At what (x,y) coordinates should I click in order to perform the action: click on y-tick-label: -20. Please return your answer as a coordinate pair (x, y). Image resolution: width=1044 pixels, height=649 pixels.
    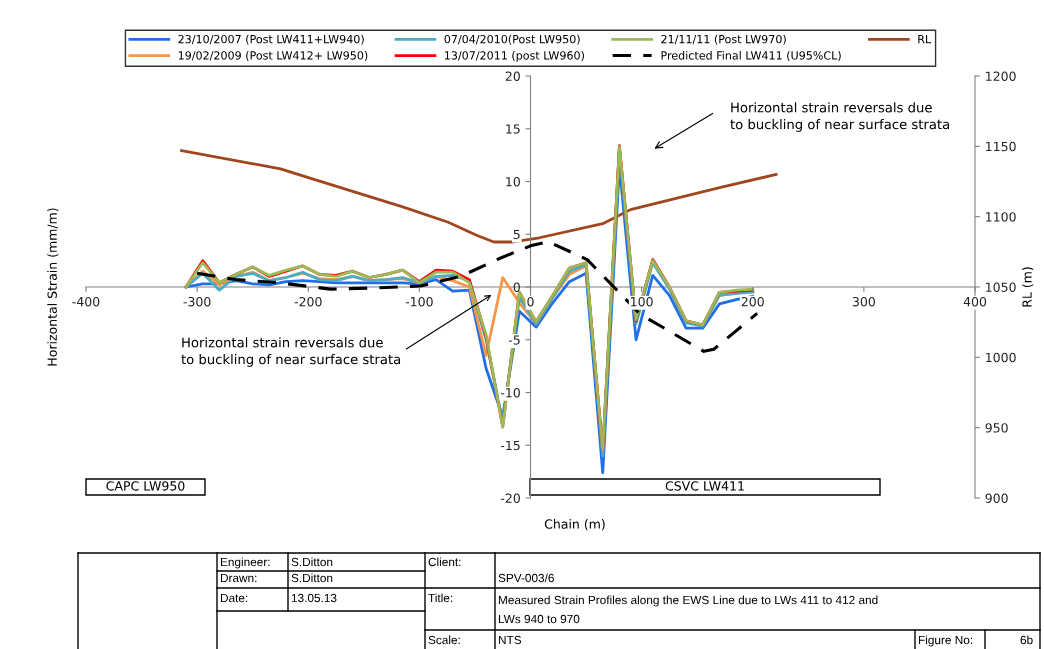
    Looking at the image, I should click on (510, 498).